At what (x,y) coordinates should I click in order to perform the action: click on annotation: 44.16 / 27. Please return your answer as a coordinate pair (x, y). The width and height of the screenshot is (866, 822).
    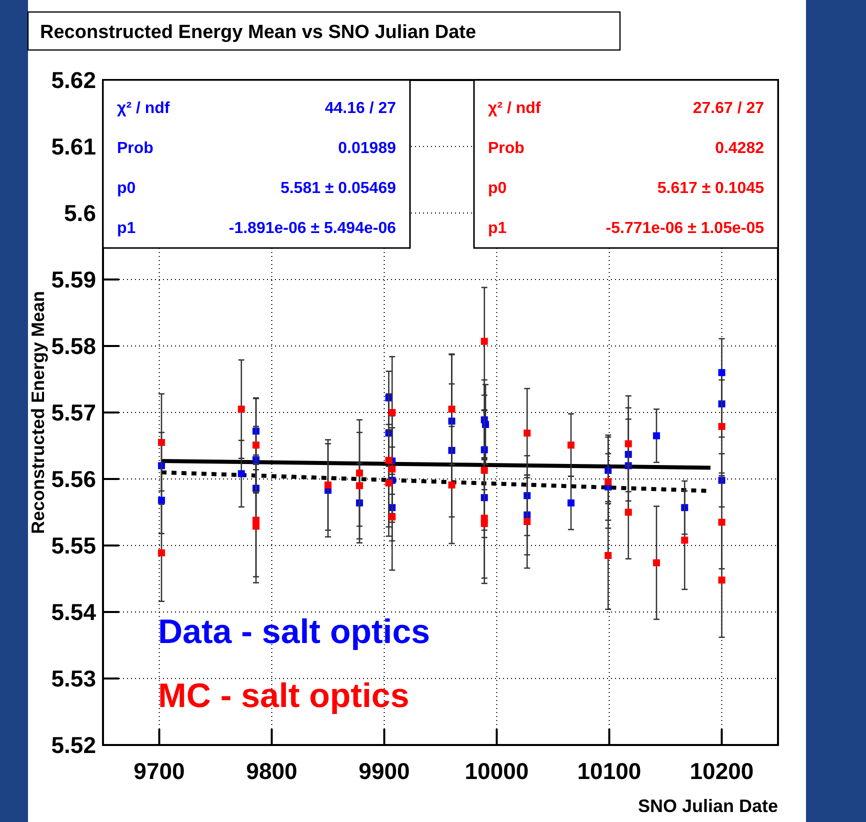
    Looking at the image, I should click on (360, 108).